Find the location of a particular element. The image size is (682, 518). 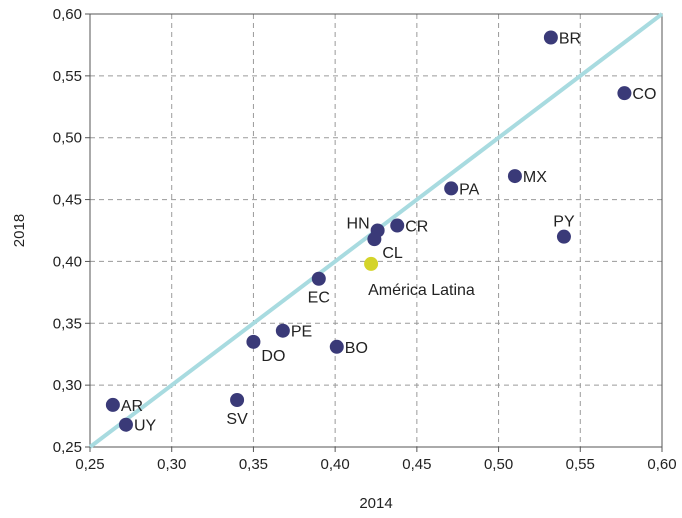

point-cl: CL is located at coordinates (385, 247).